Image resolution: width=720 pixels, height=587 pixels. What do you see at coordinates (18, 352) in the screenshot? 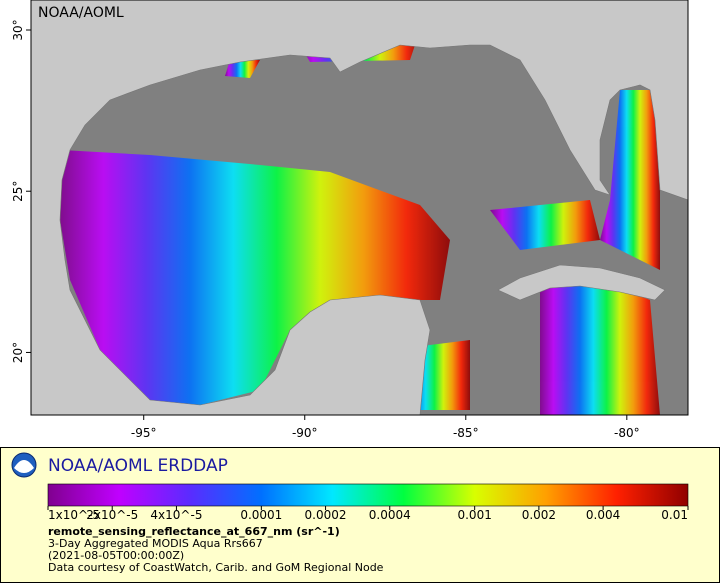
I see `y-tick-label: 20°` at bounding box center [18, 352].